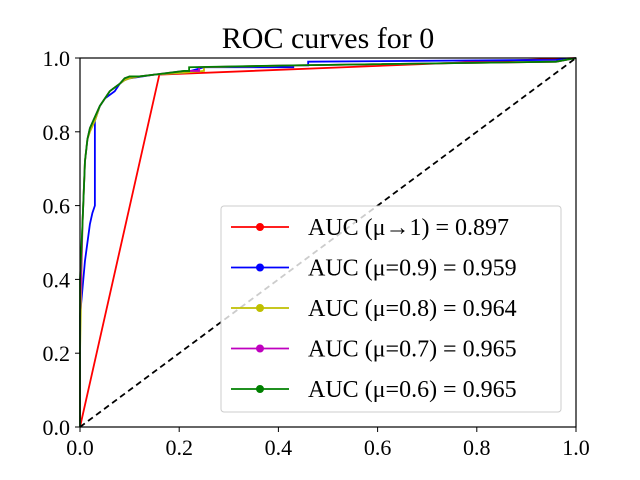  Describe the element at coordinates (477, 447) in the screenshot. I see `x-tick-label: 0.8` at that location.